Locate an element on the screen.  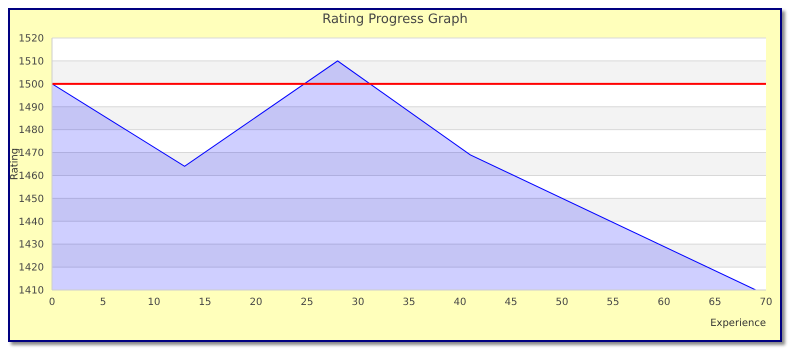
x-tick-label: 10 is located at coordinates (154, 302).